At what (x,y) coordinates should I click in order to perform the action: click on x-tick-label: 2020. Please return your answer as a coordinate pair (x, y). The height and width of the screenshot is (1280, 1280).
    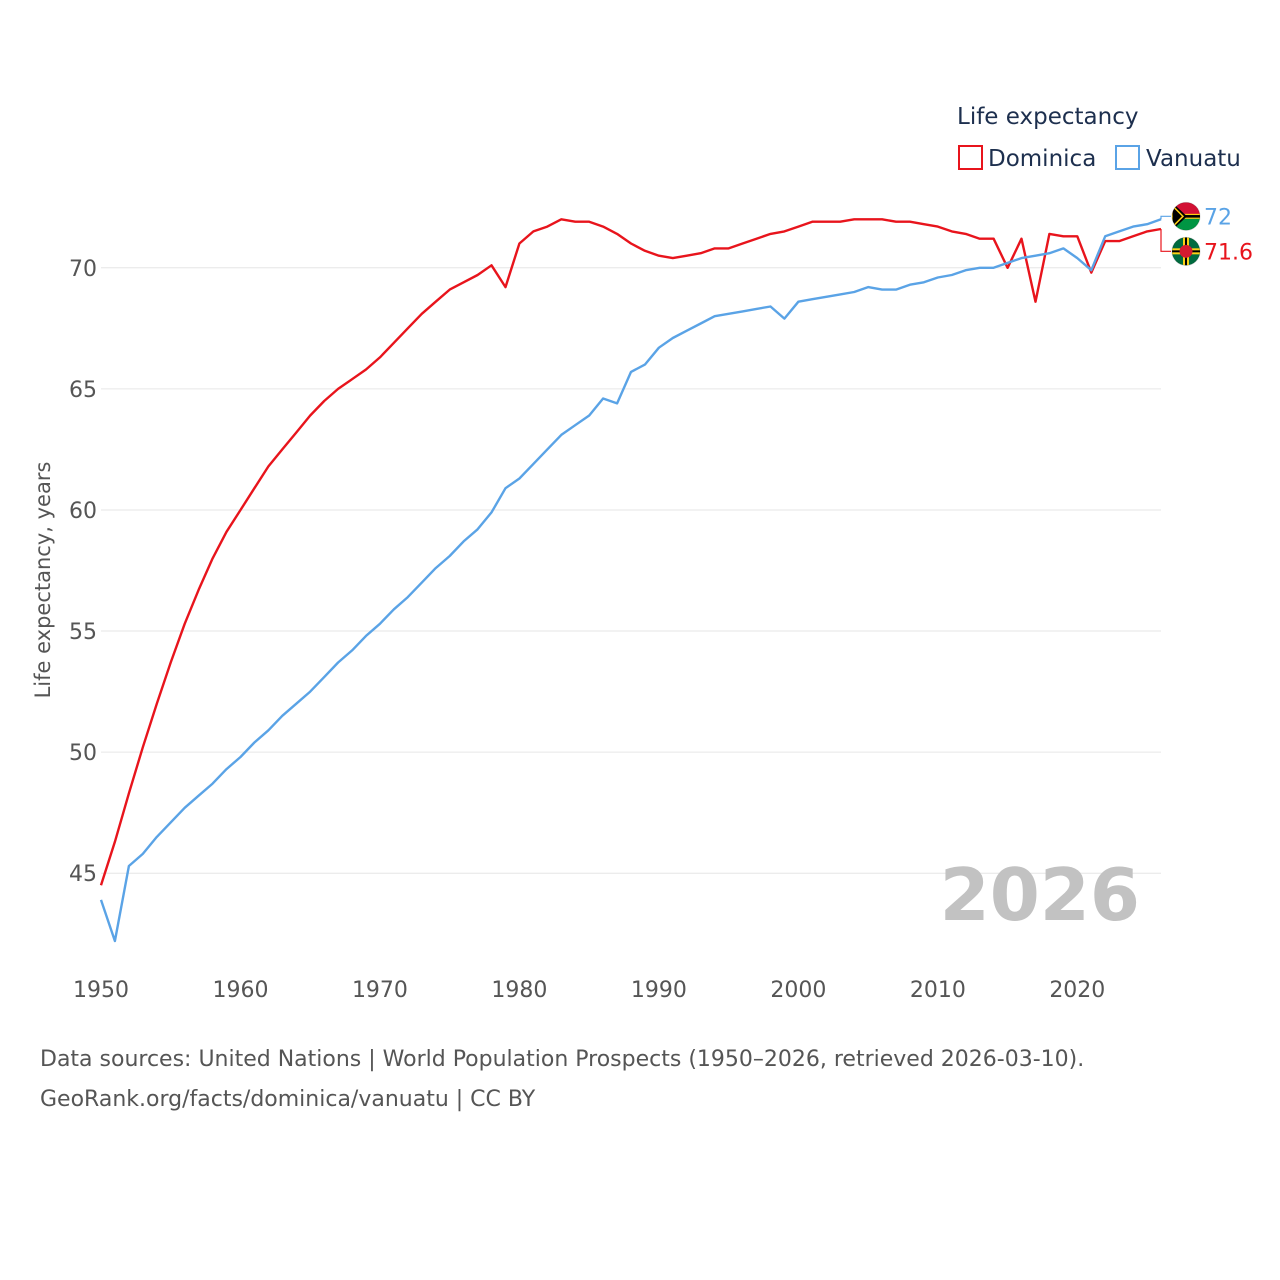
    Looking at the image, I should click on (1077, 990).